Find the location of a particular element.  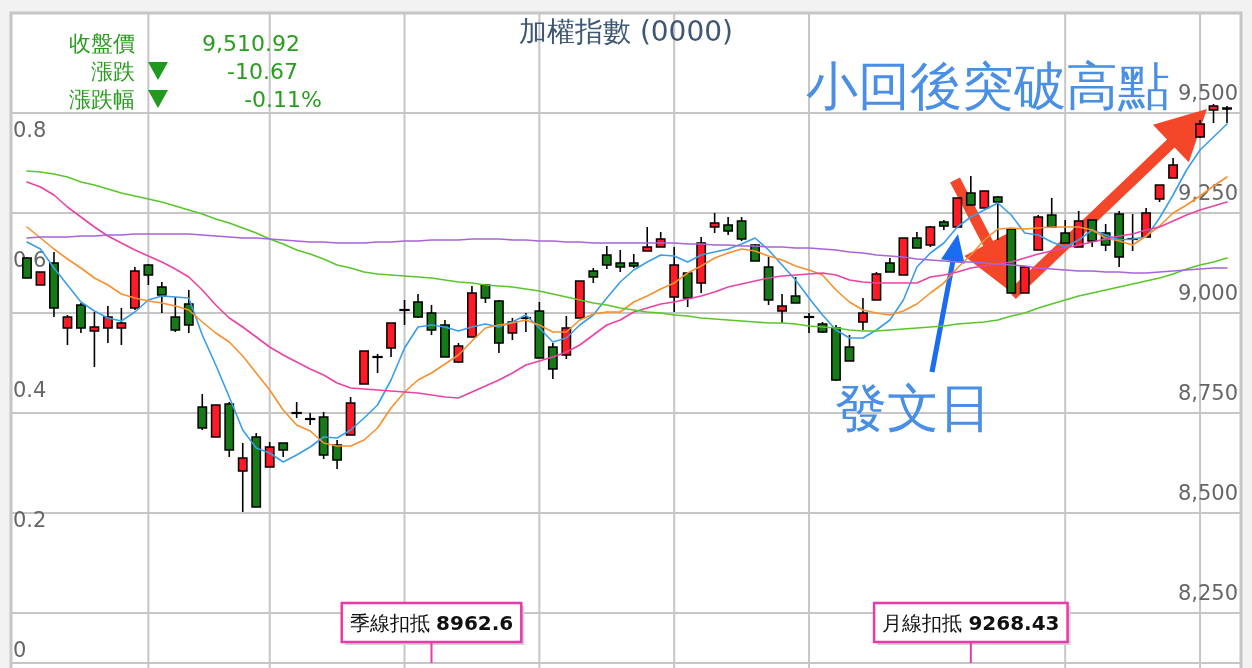

annotation: 月線扣抵 9268.43 is located at coordinates (971, 623).